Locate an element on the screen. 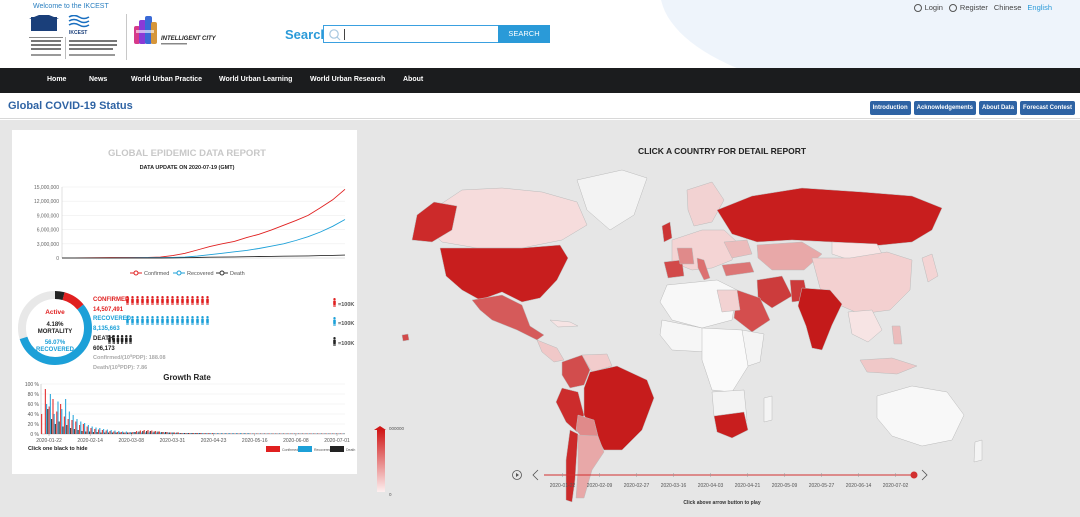  unit-label-confirmed: =100K is located at coordinates (346, 305).